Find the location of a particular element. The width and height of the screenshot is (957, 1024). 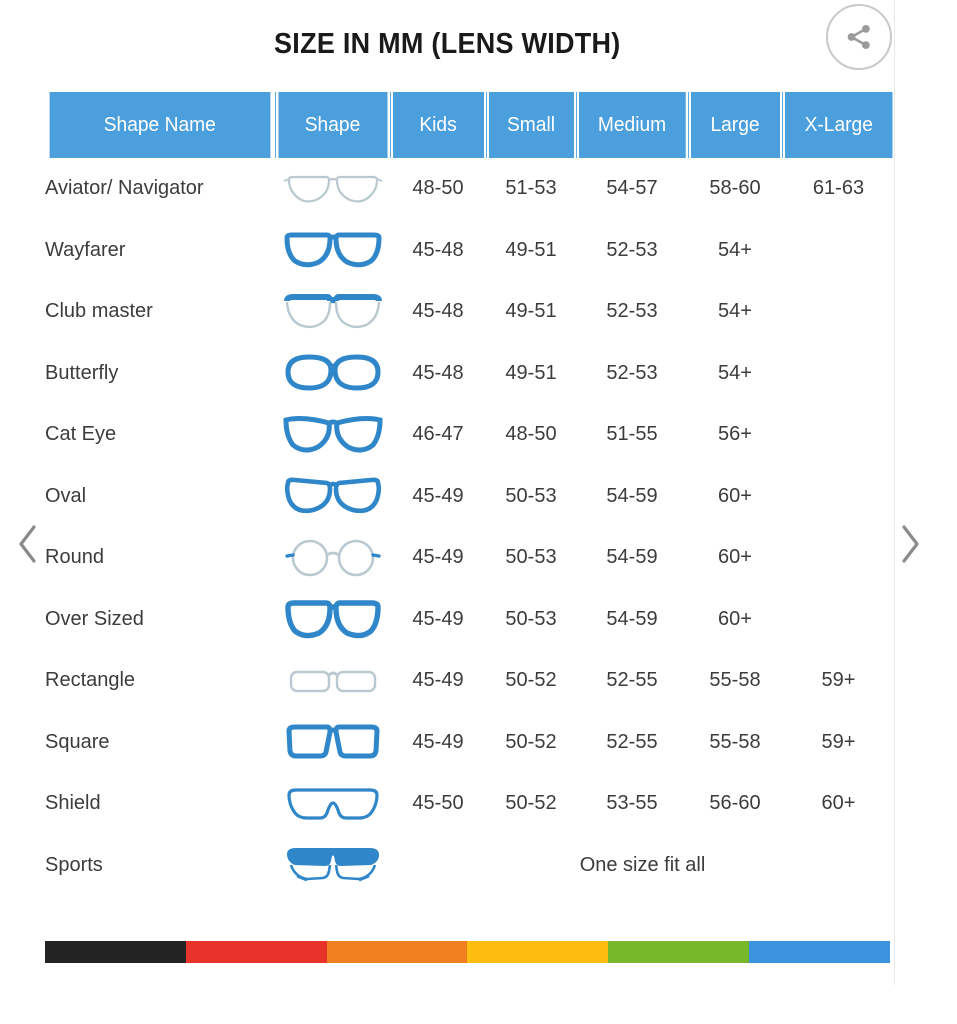

column-header-large: Large is located at coordinates (735, 125).